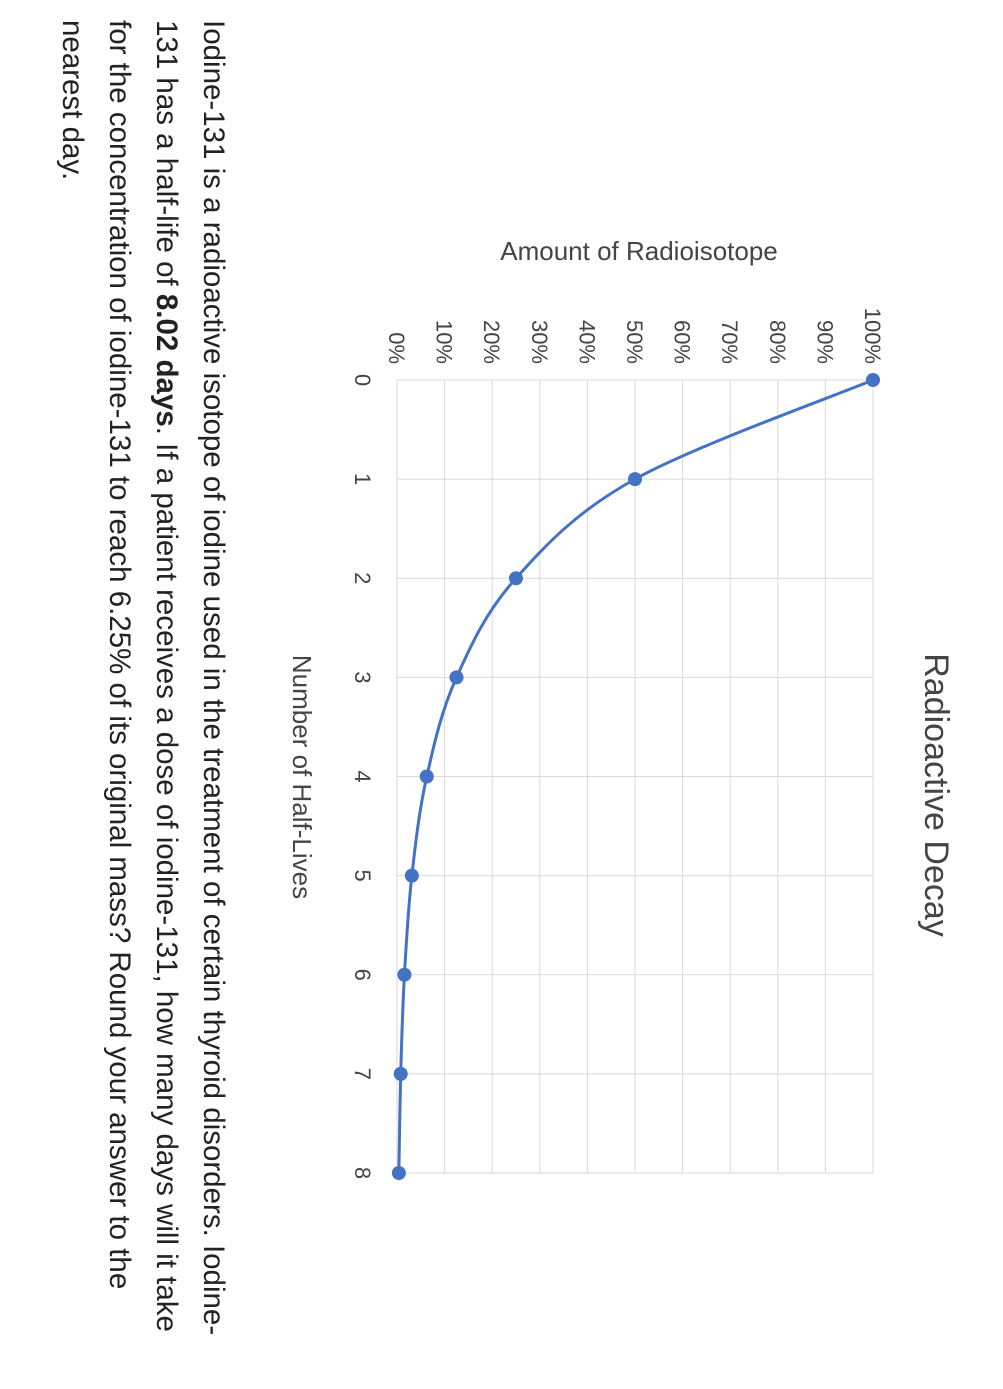 This screenshot has width=1003, height=1389. Describe the element at coordinates (729, 342) in the screenshot. I see `y-tick-label: 70%` at that location.